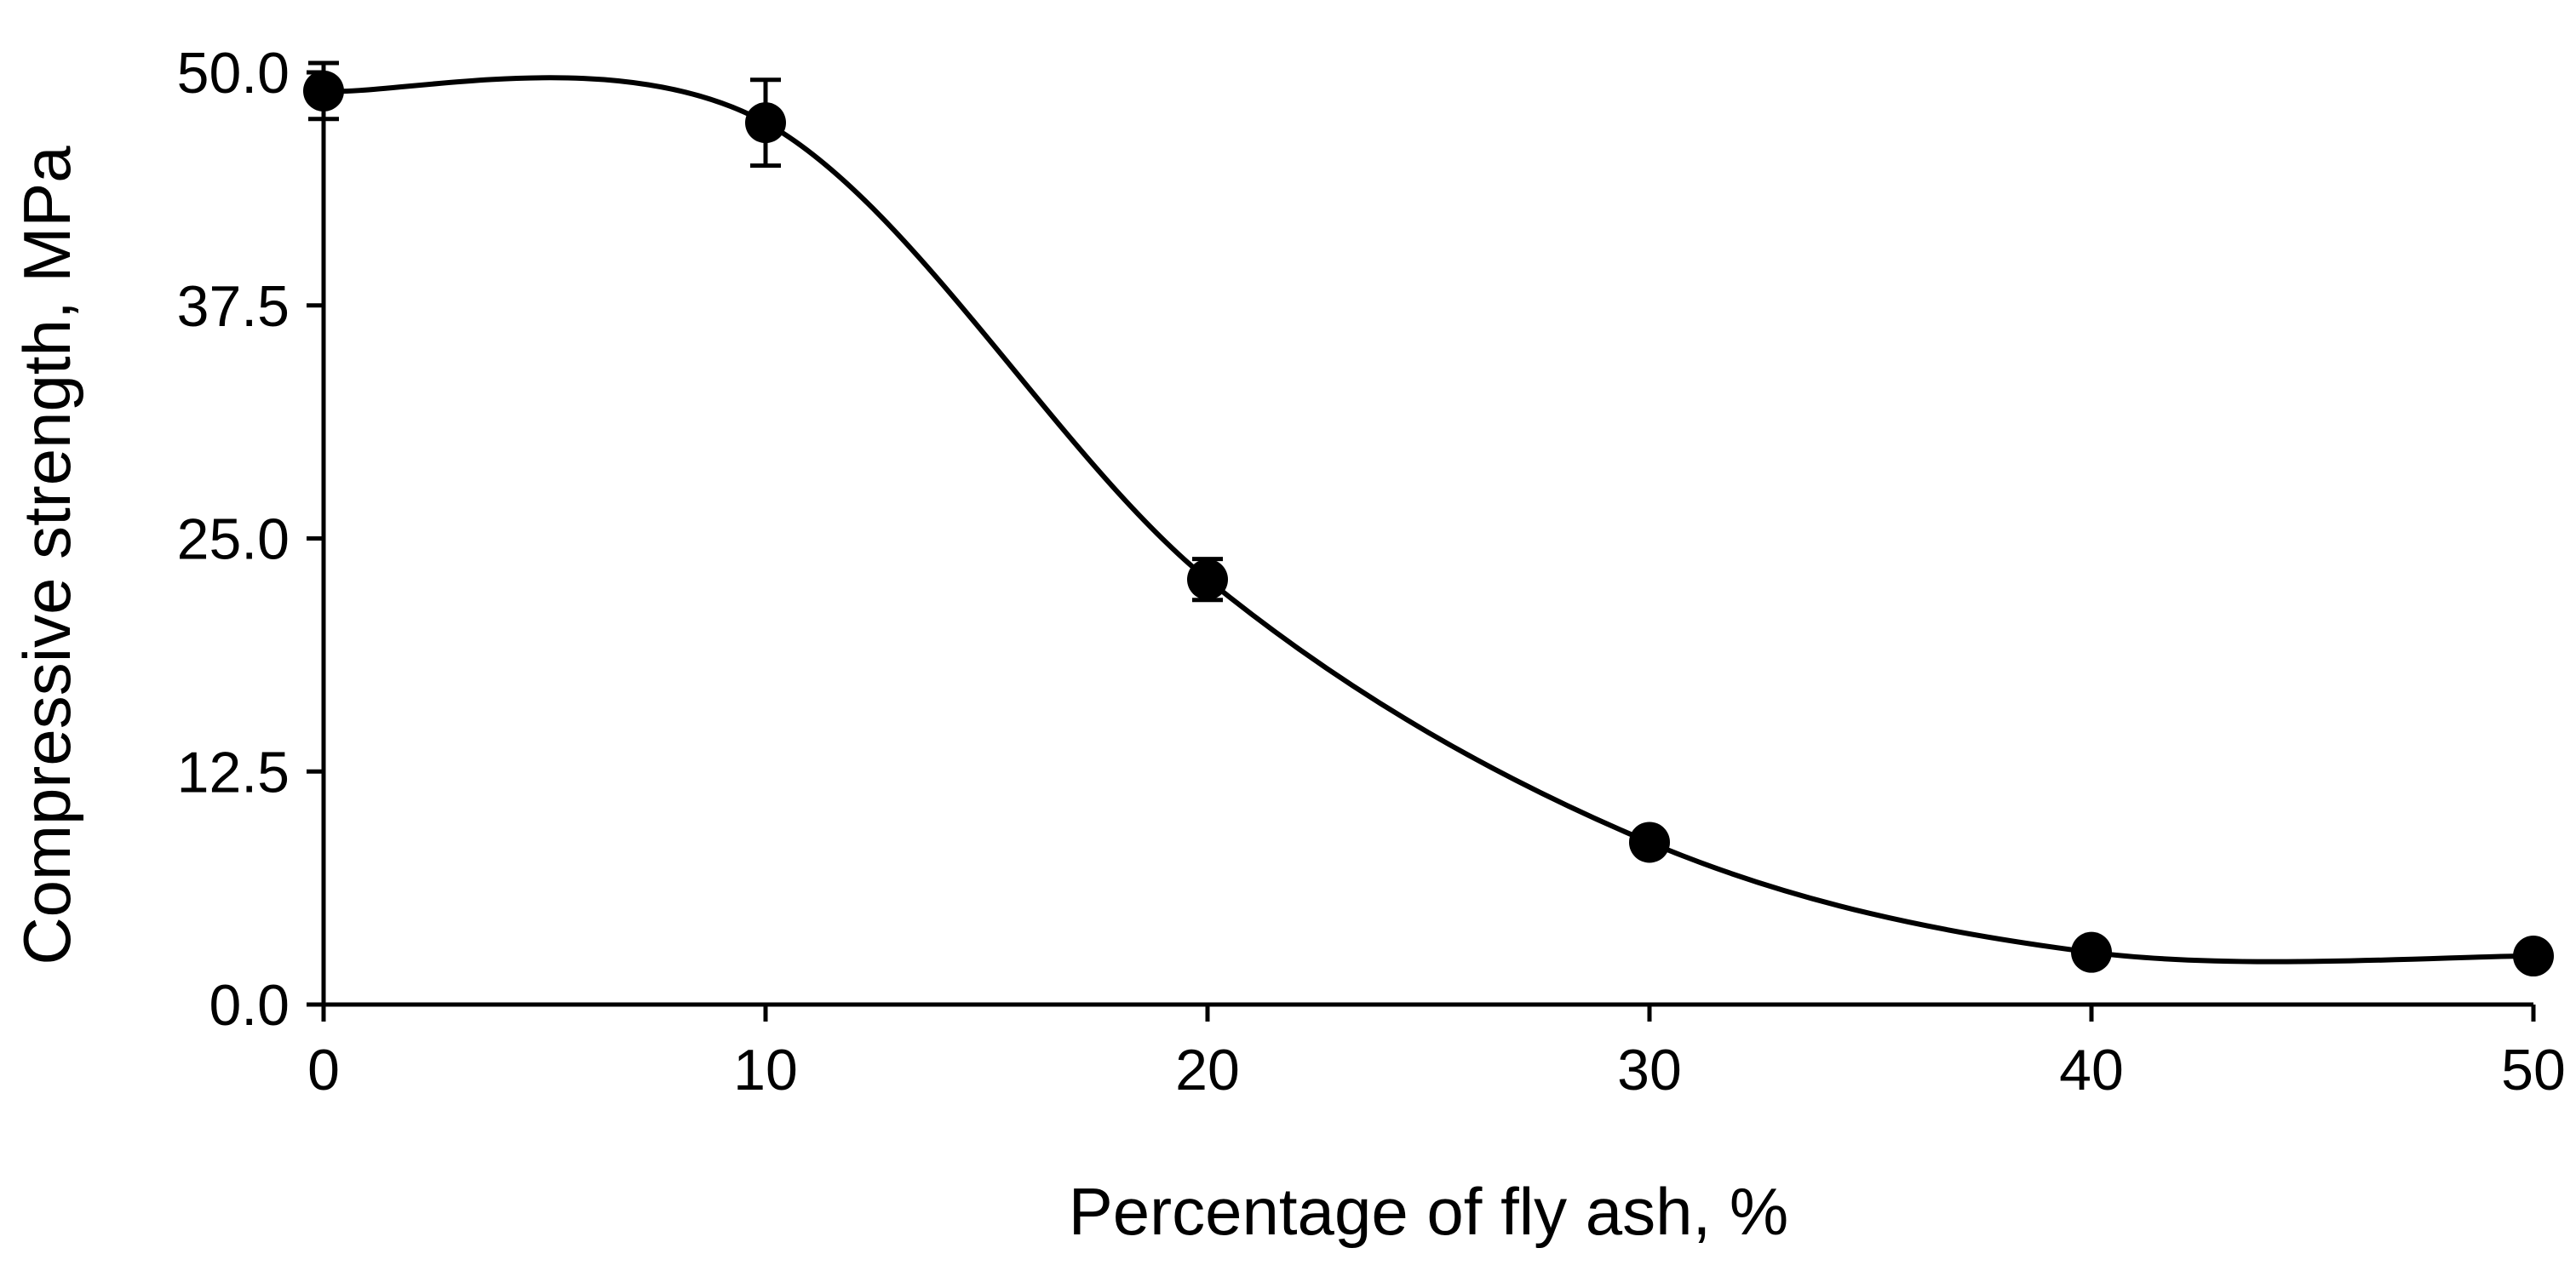  What do you see at coordinates (1428, 1211) in the screenshot?
I see `x-axis-title: Percentage of fly ash, %` at bounding box center [1428, 1211].